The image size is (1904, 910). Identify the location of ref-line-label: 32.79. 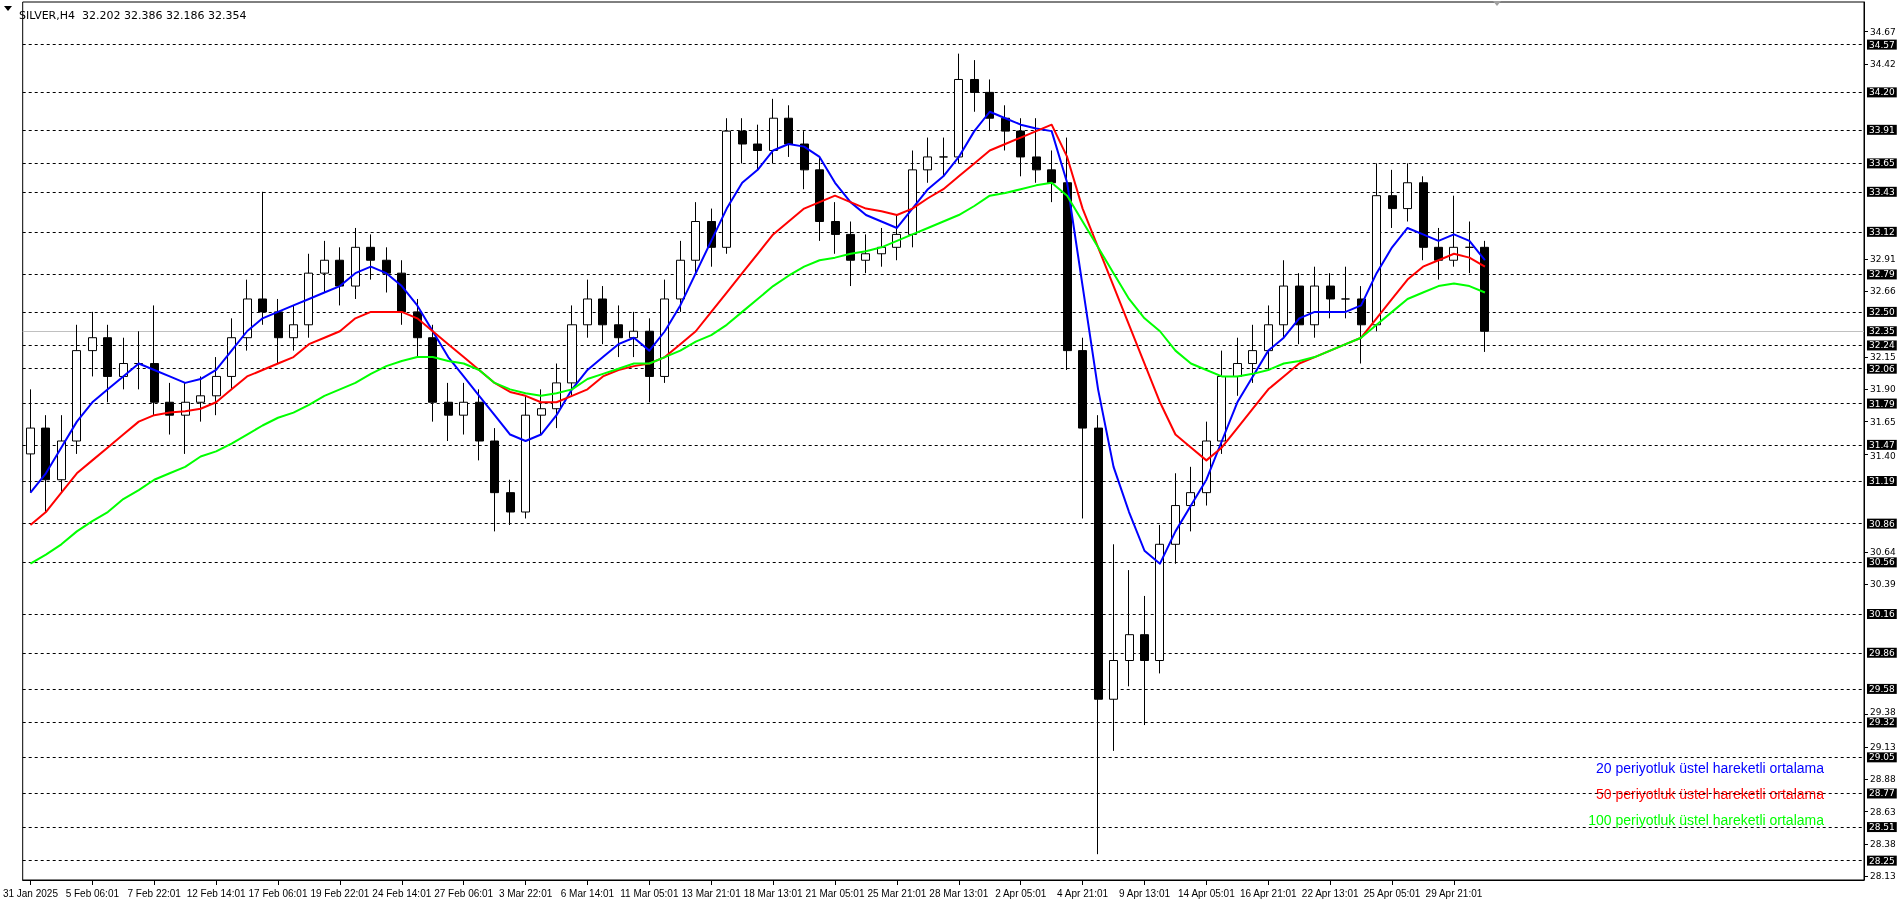
(1882, 274).